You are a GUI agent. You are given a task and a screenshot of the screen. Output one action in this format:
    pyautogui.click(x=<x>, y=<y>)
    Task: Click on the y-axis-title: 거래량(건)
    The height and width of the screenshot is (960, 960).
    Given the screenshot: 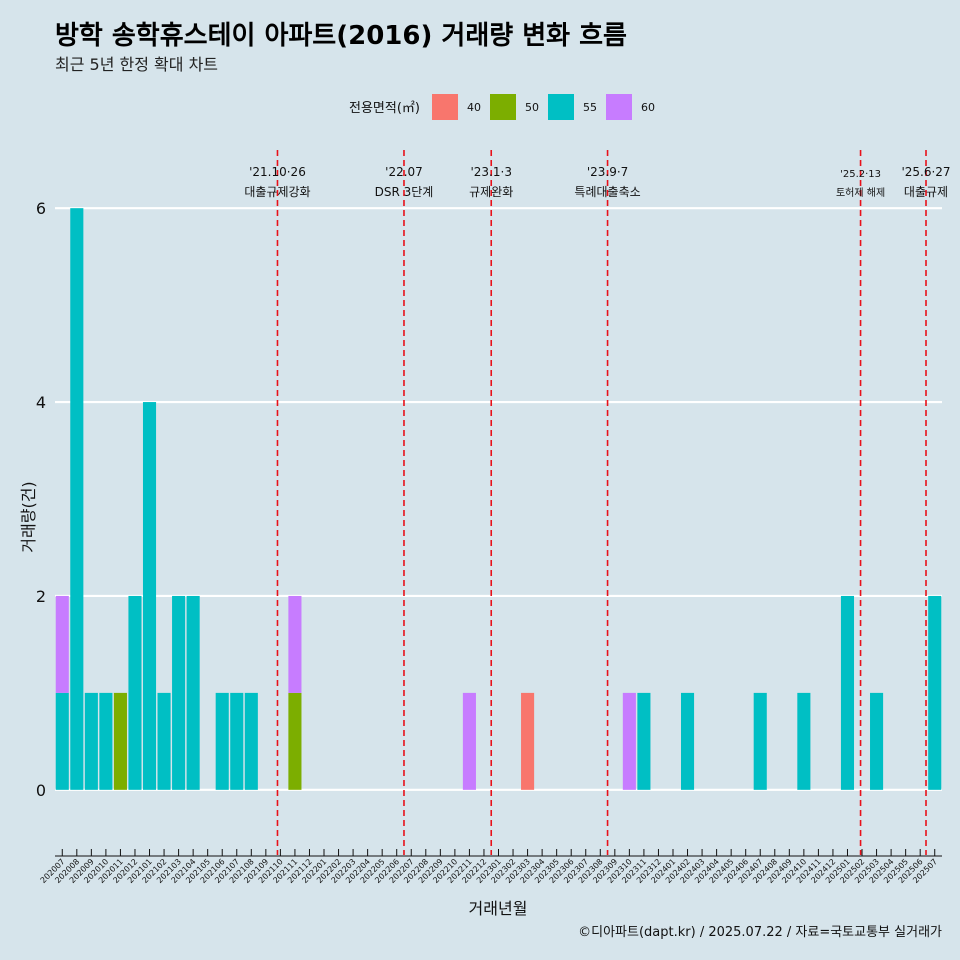 What is the action you would take?
    pyautogui.click(x=28, y=516)
    